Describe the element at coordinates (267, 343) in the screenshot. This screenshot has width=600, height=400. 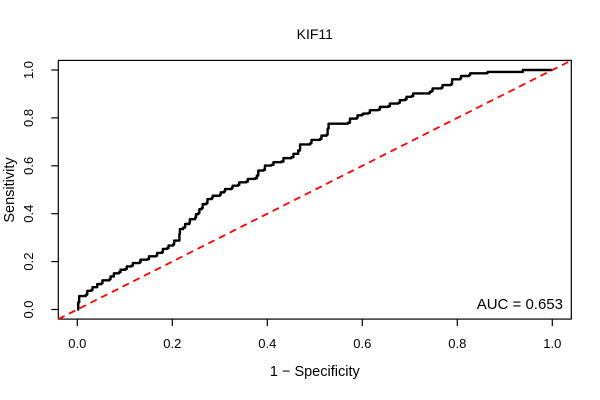
I see `x-tick-label: 0.4` at that location.